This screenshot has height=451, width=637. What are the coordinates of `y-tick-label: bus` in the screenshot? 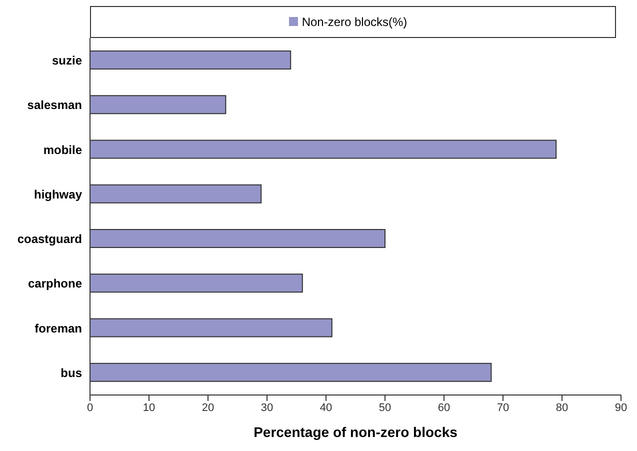 It's located at (71, 373).